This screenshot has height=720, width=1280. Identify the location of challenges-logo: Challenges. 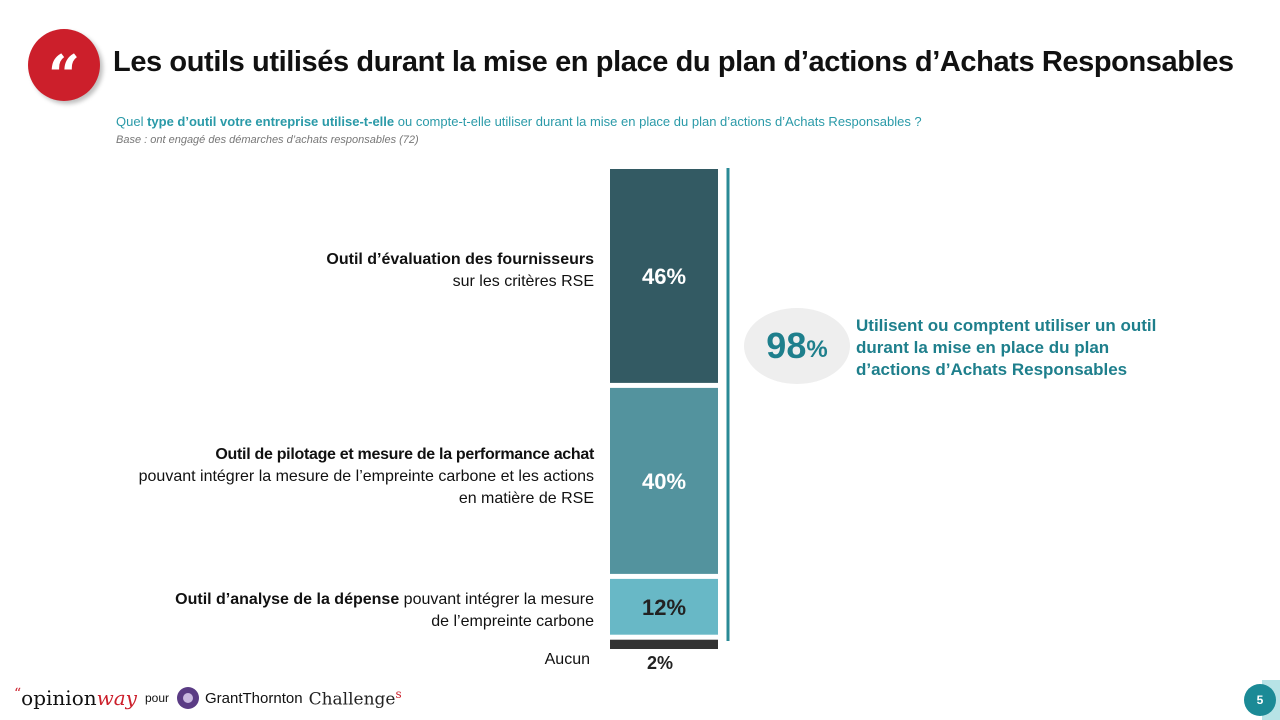
(355, 698).